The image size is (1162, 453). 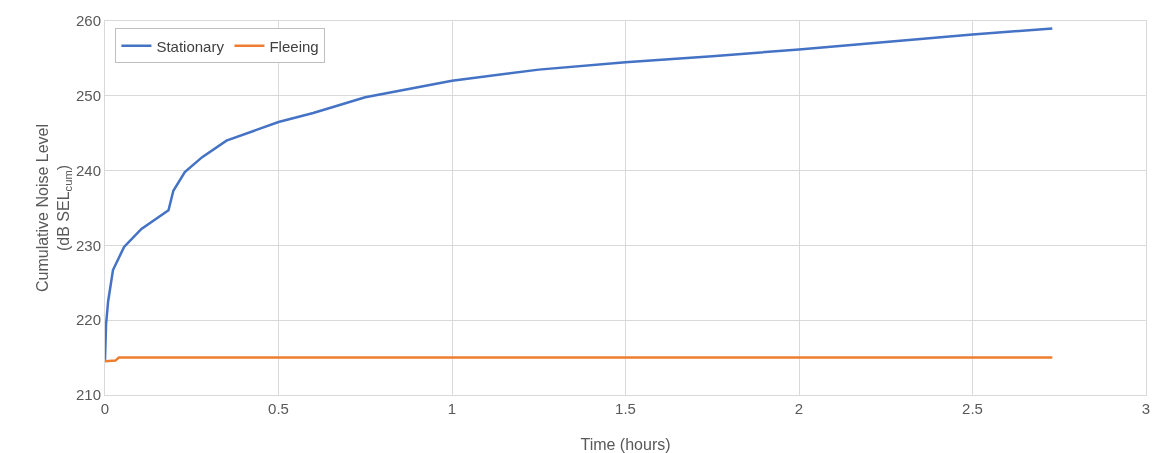 What do you see at coordinates (278, 408) in the screenshot?
I see `x-tick-label: 0.5` at bounding box center [278, 408].